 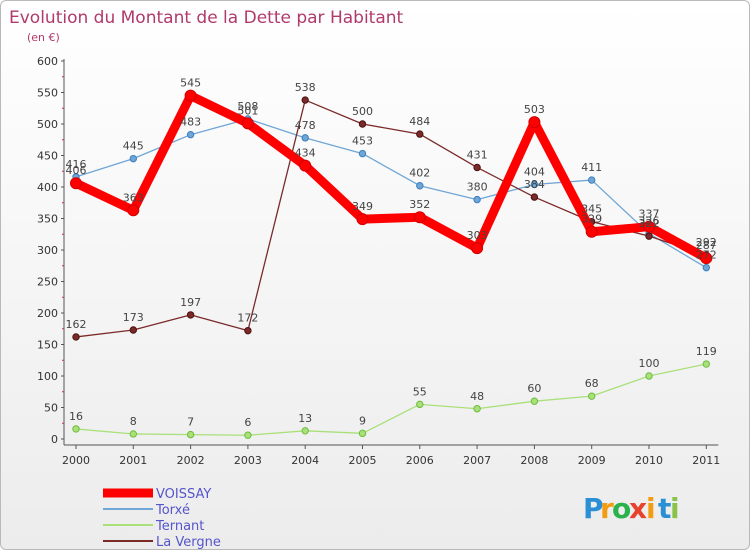 What do you see at coordinates (649, 363) in the screenshot?
I see `data-label: 100` at bounding box center [649, 363].